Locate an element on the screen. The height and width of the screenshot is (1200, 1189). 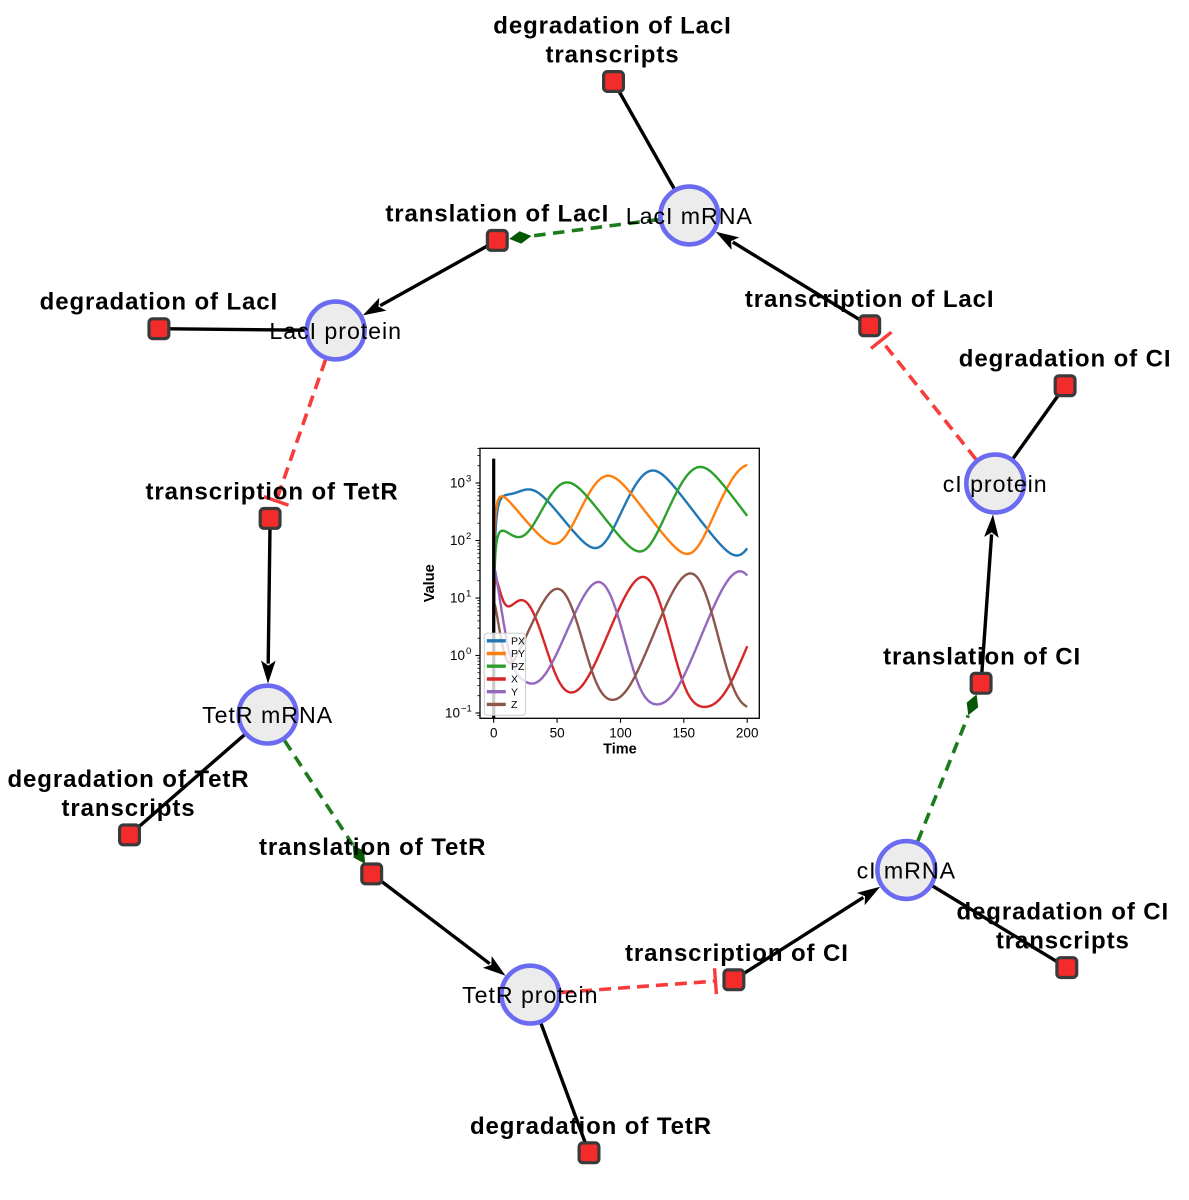
svg-text: translation of TetR is located at coordinates (372, 847).